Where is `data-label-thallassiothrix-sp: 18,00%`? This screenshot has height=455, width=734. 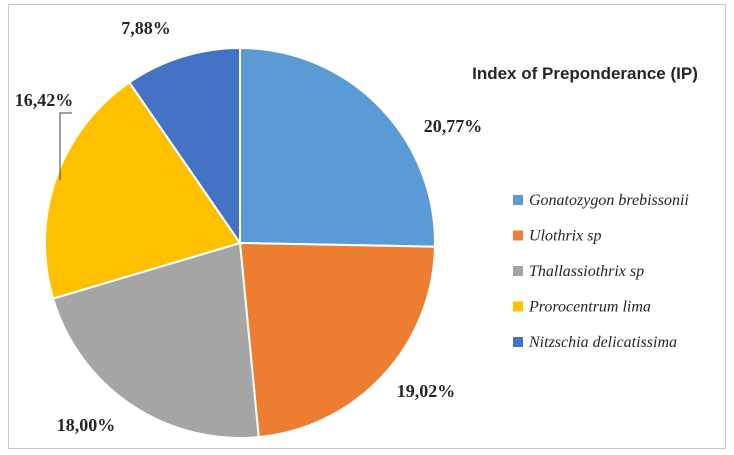 data-label-thallassiothrix-sp: 18,00% is located at coordinates (86, 425).